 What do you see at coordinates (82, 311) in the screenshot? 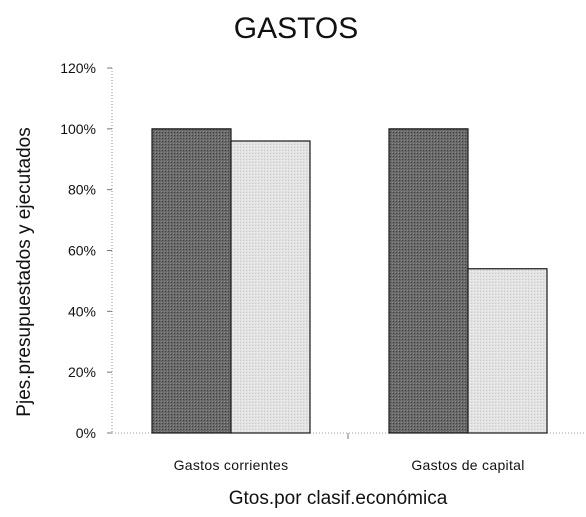
I see `y-tick-label: 40%` at bounding box center [82, 311].